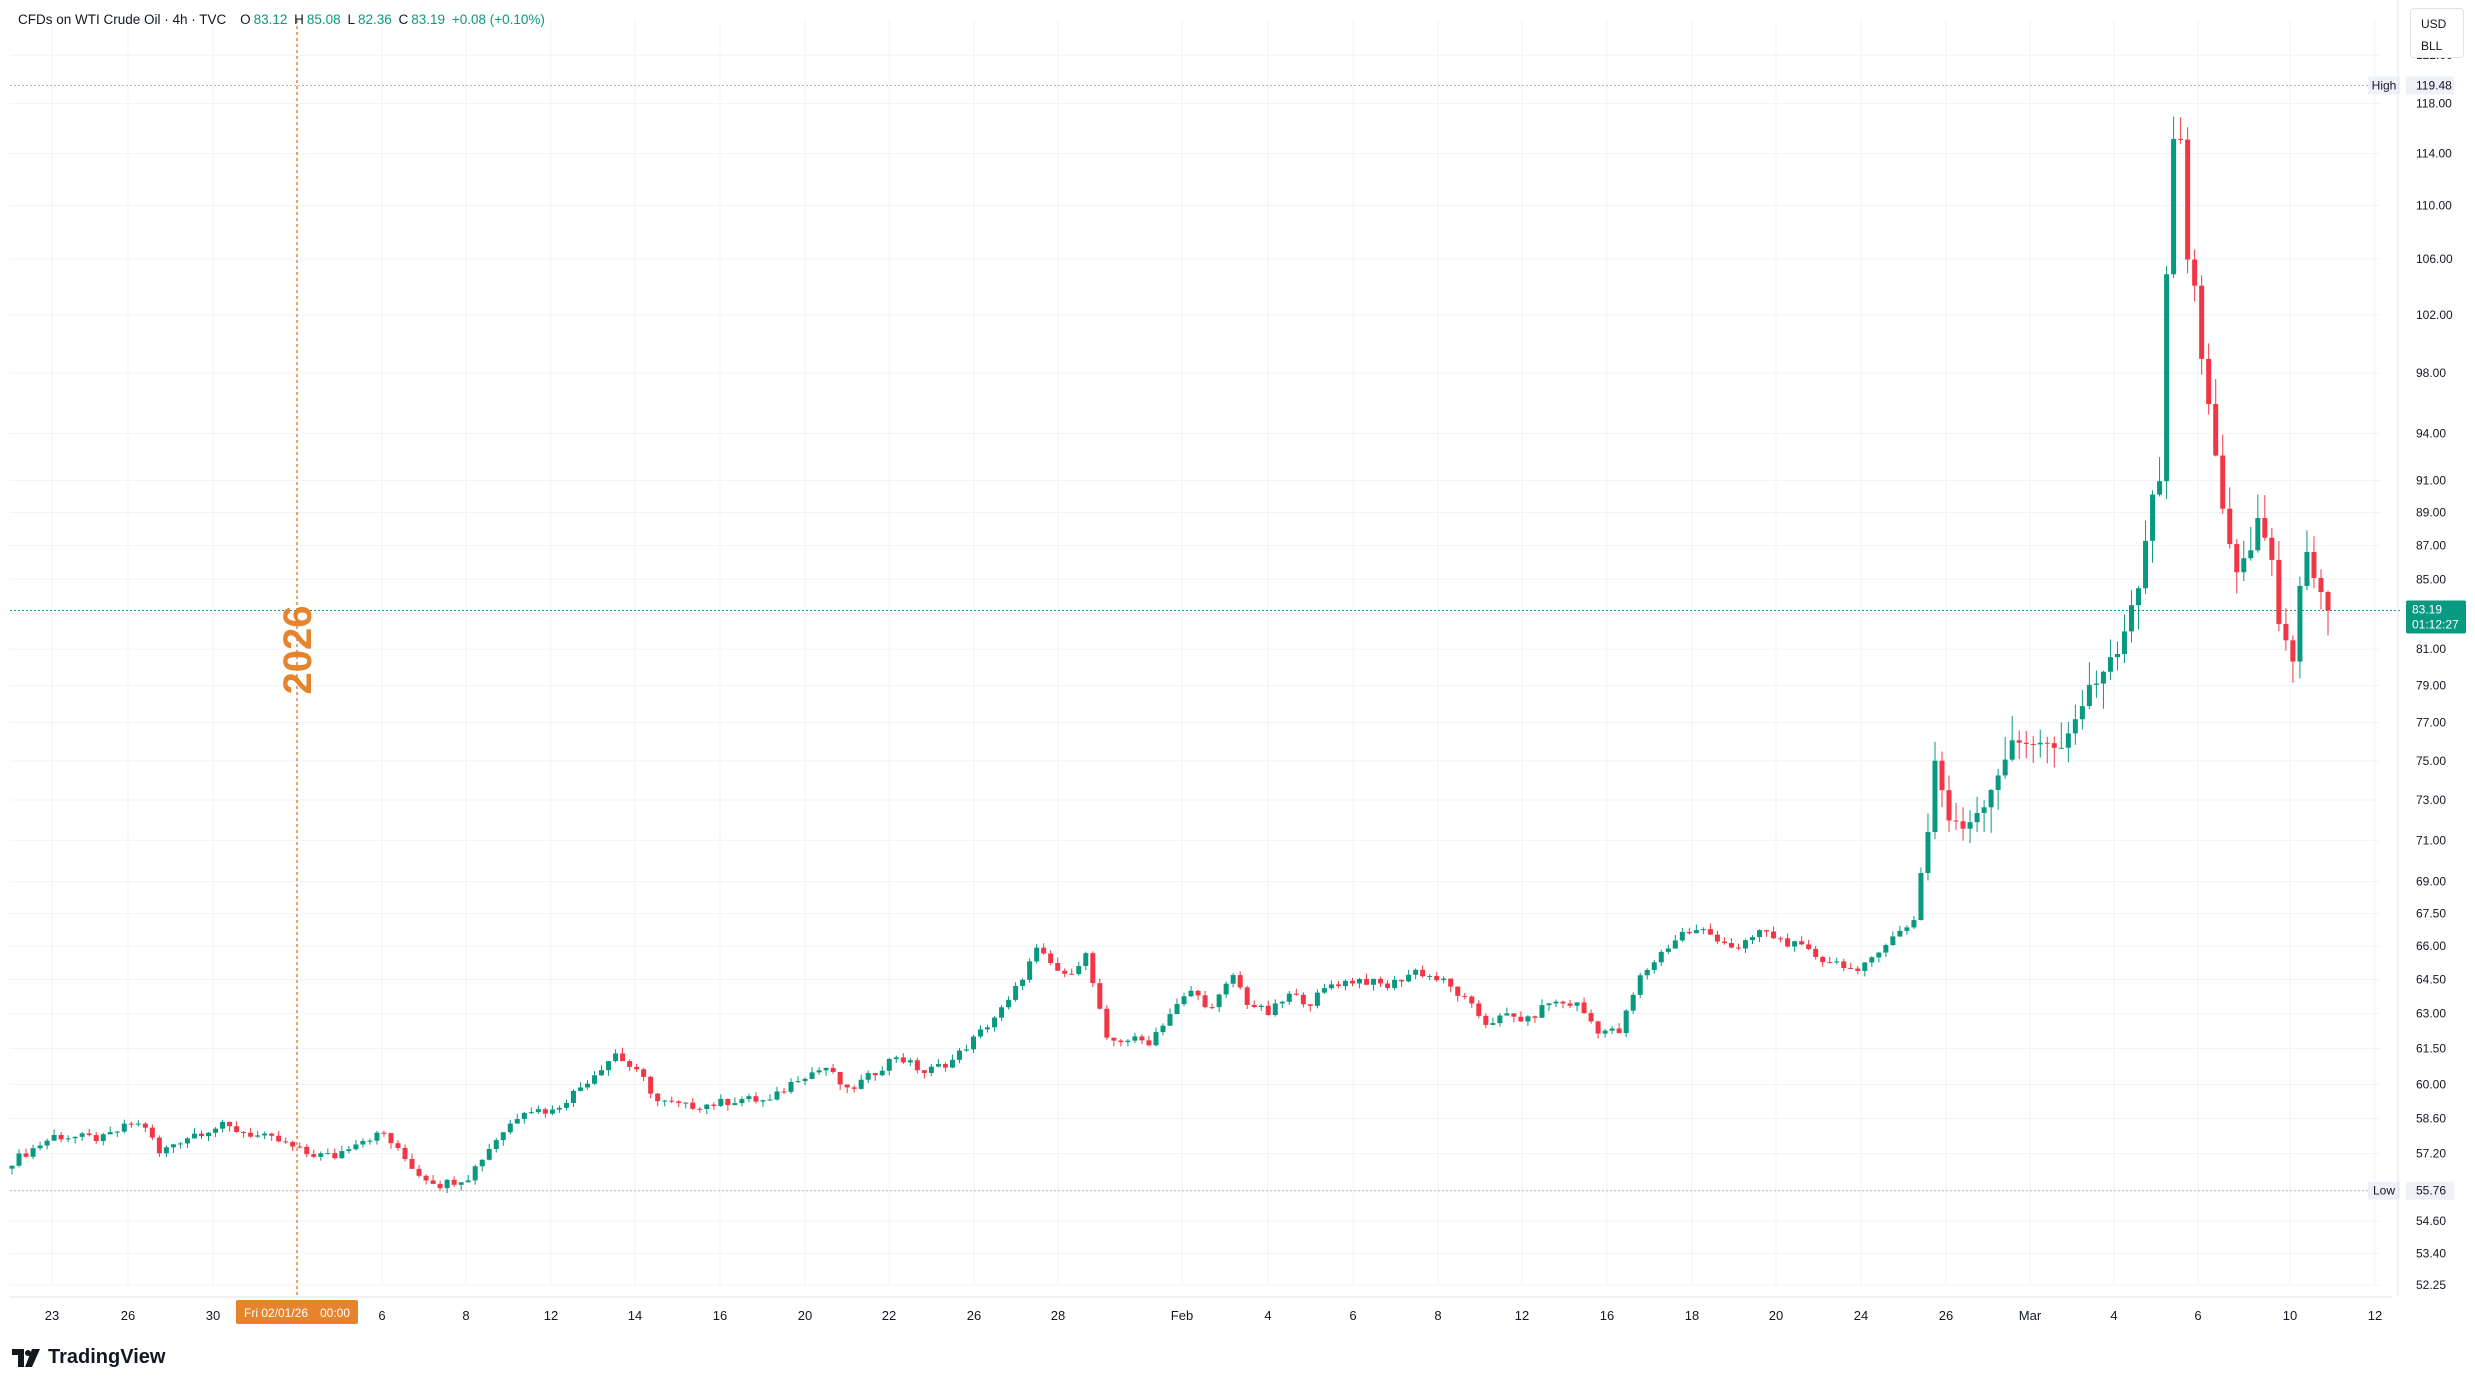 This screenshot has height=1390, width=2475. I want to click on x-tick-label: 8, so click(465, 1315).